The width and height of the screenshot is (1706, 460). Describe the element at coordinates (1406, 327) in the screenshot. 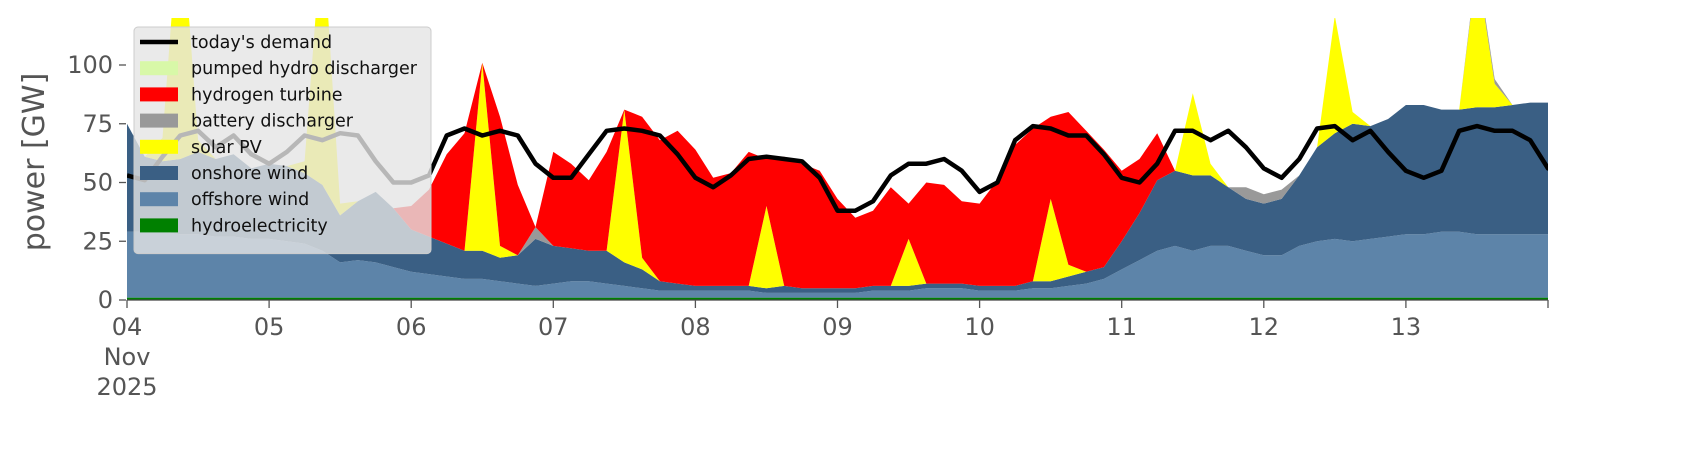

I see `x-tick-label: 13` at that location.